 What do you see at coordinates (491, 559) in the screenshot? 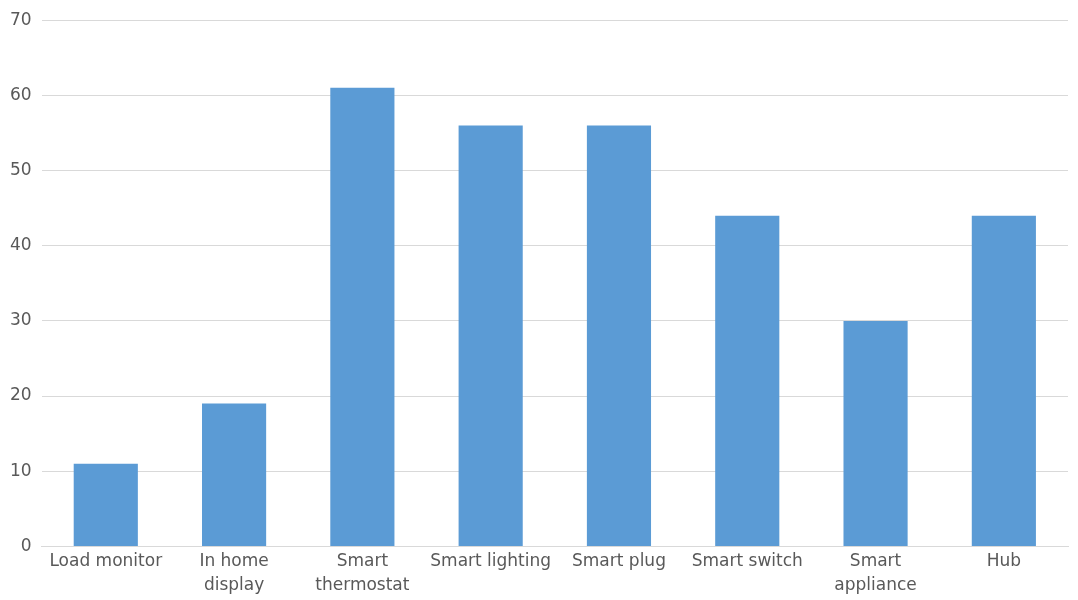
I see `x-tick-label: Smart lighting` at bounding box center [491, 559].